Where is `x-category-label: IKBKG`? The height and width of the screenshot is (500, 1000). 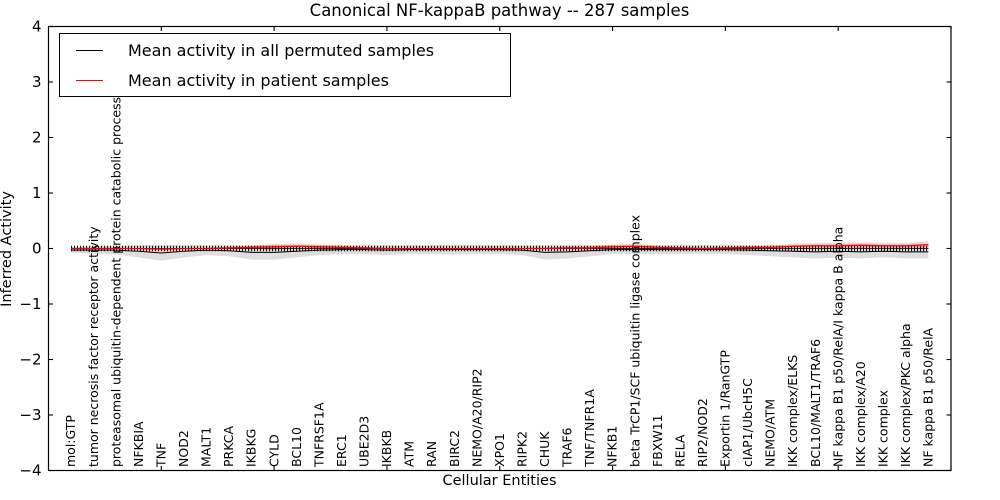 x-category-label: IKBKG is located at coordinates (251, 448).